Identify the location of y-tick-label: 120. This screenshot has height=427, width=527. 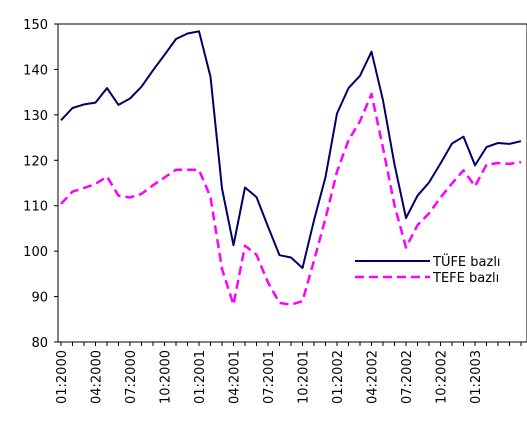
(35, 161).